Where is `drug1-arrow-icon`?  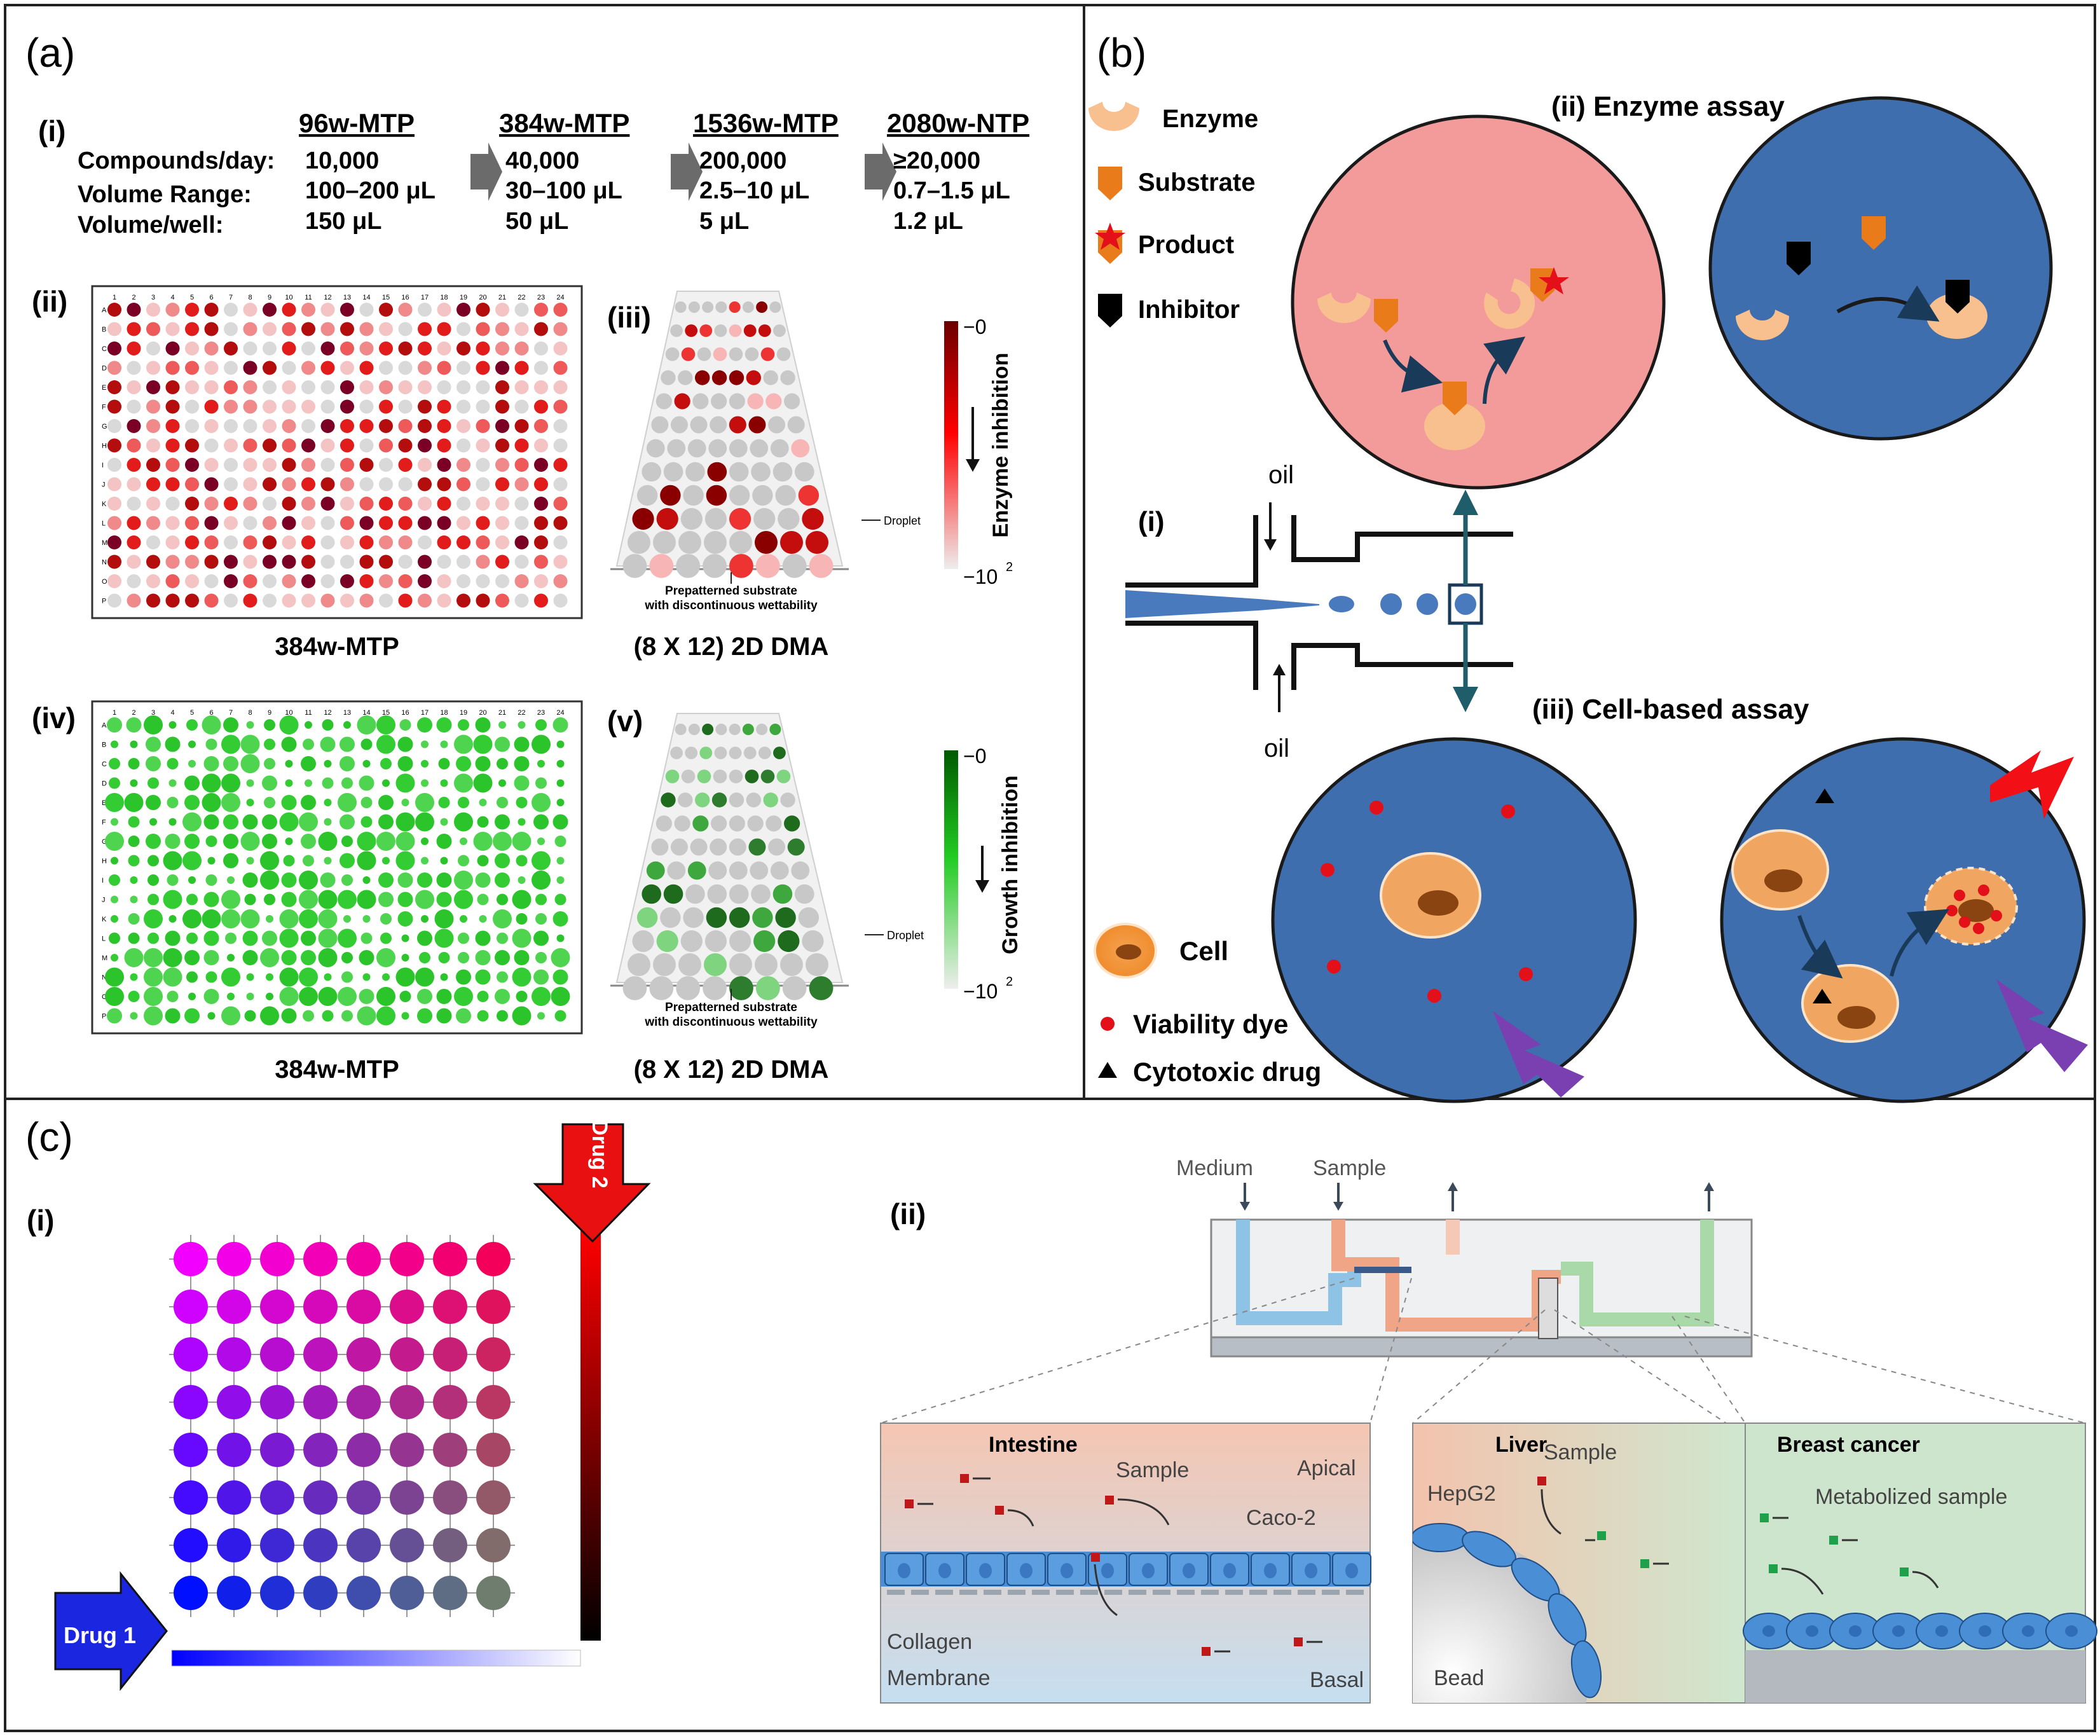 drug1-arrow-icon is located at coordinates (111, 1631).